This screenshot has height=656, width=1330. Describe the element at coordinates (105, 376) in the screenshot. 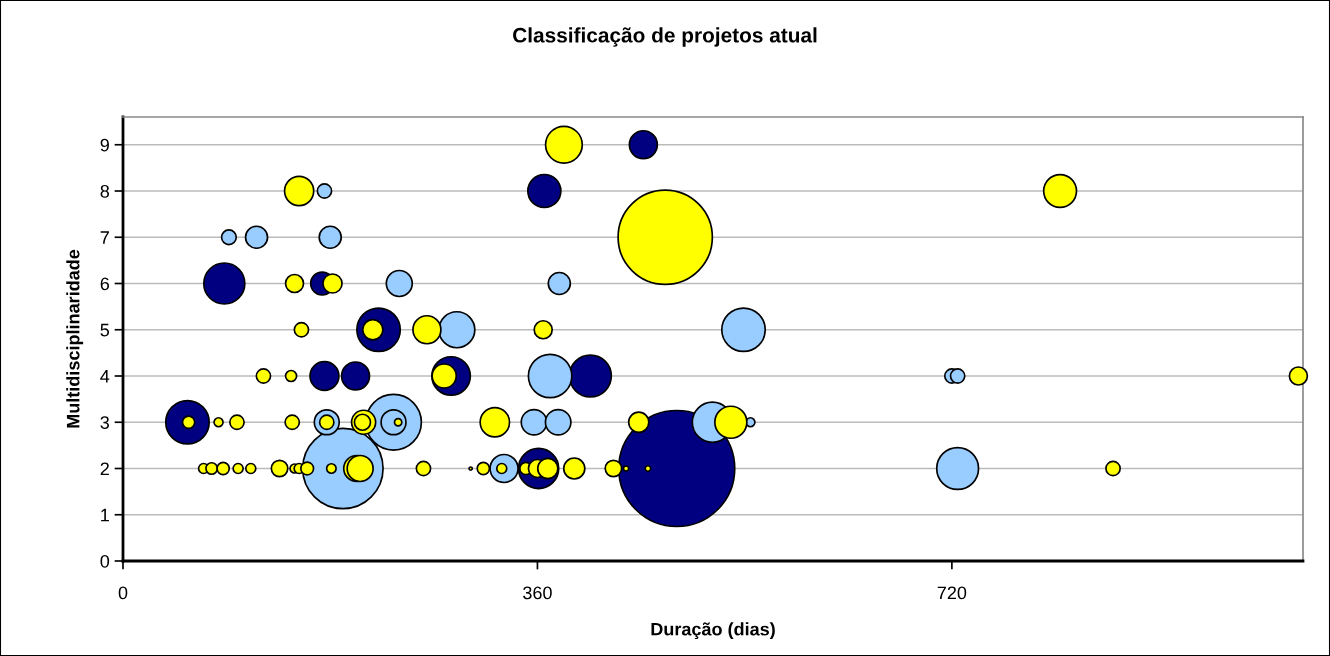

I see `y-tick-label: 4` at that location.